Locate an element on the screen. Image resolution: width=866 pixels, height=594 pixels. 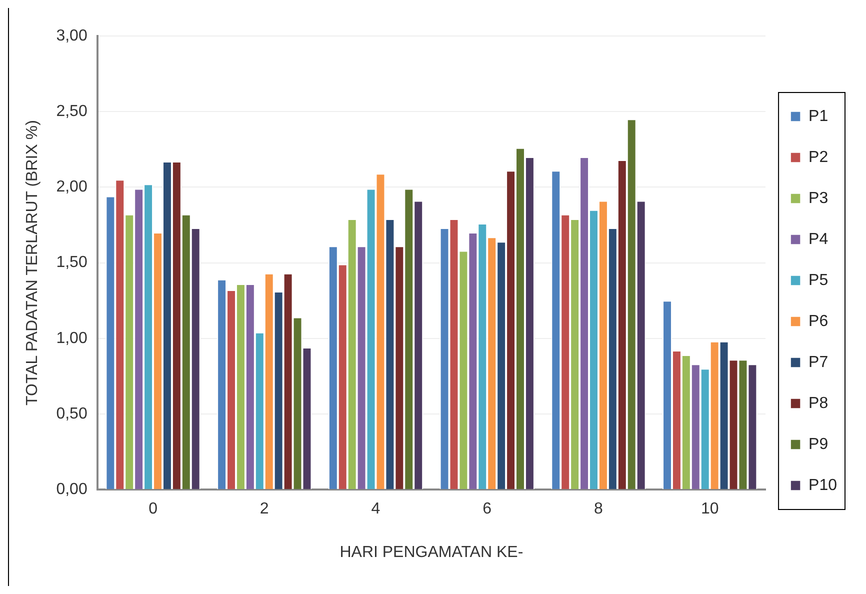
x-tick-label: 6 is located at coordinates (487, 509).